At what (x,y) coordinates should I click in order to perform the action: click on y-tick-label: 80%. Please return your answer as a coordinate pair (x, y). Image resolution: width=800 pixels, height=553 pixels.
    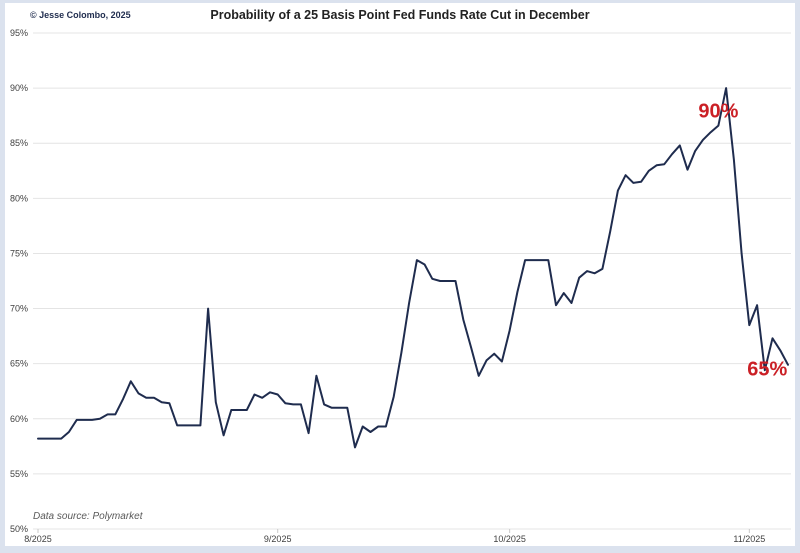
    Looking at the image, I should click on (19, 198).